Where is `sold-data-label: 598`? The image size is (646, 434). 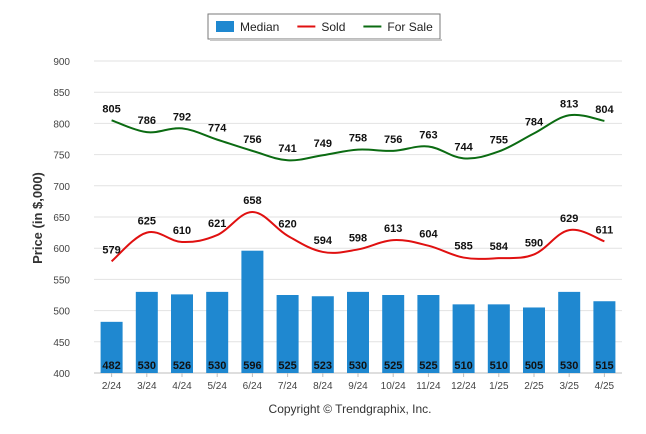 sold-data-label: 598 is located at coordinates (358, 238).